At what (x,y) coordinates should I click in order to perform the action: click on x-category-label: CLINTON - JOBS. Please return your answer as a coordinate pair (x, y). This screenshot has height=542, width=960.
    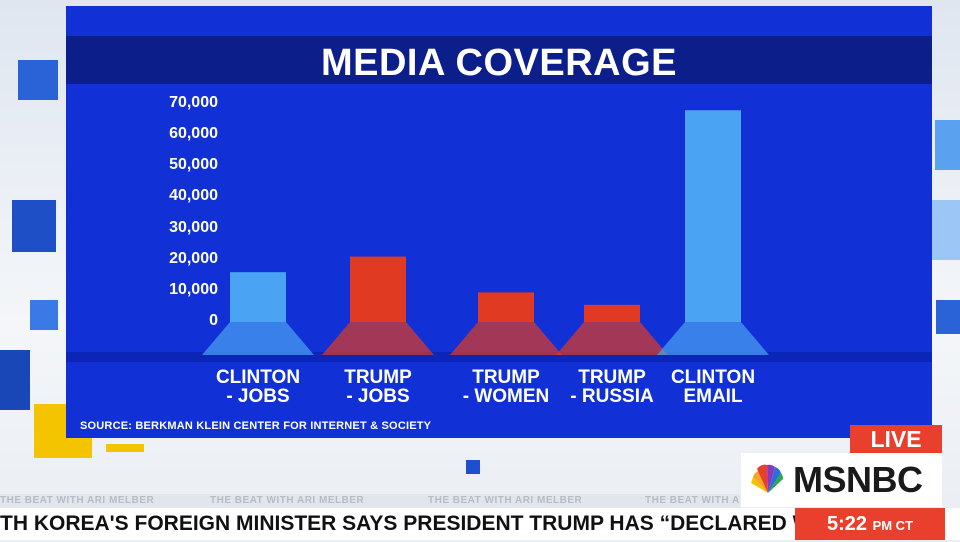
    Looking at the image, I should click on (258, 387).